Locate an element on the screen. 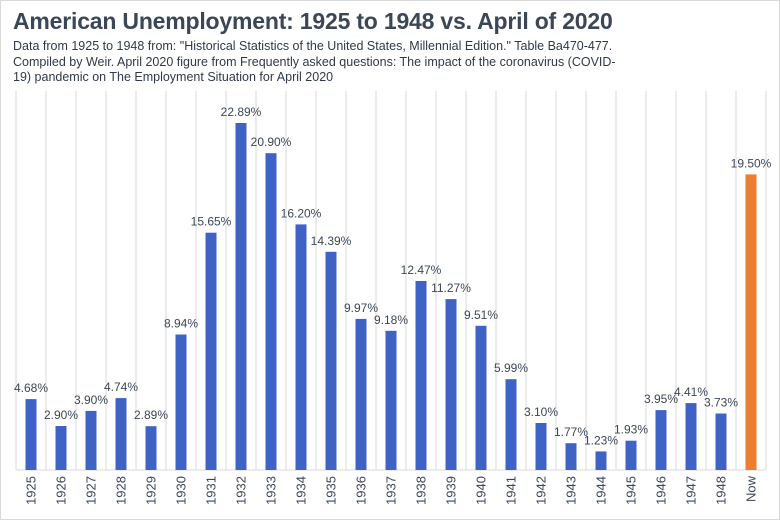 Image resolution: width=780 pixels, height=520 pixels. data-label-1938: 12.47% is located at coordinates (421, 270).